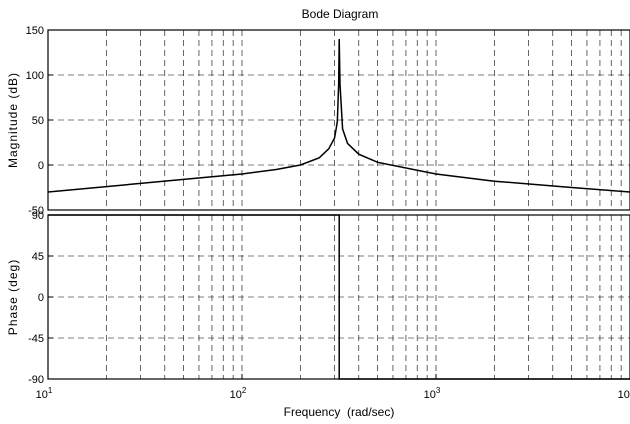 The image size is (630, 424). I want to click on magnitude-ytick-label: 50, so click(38, 121).